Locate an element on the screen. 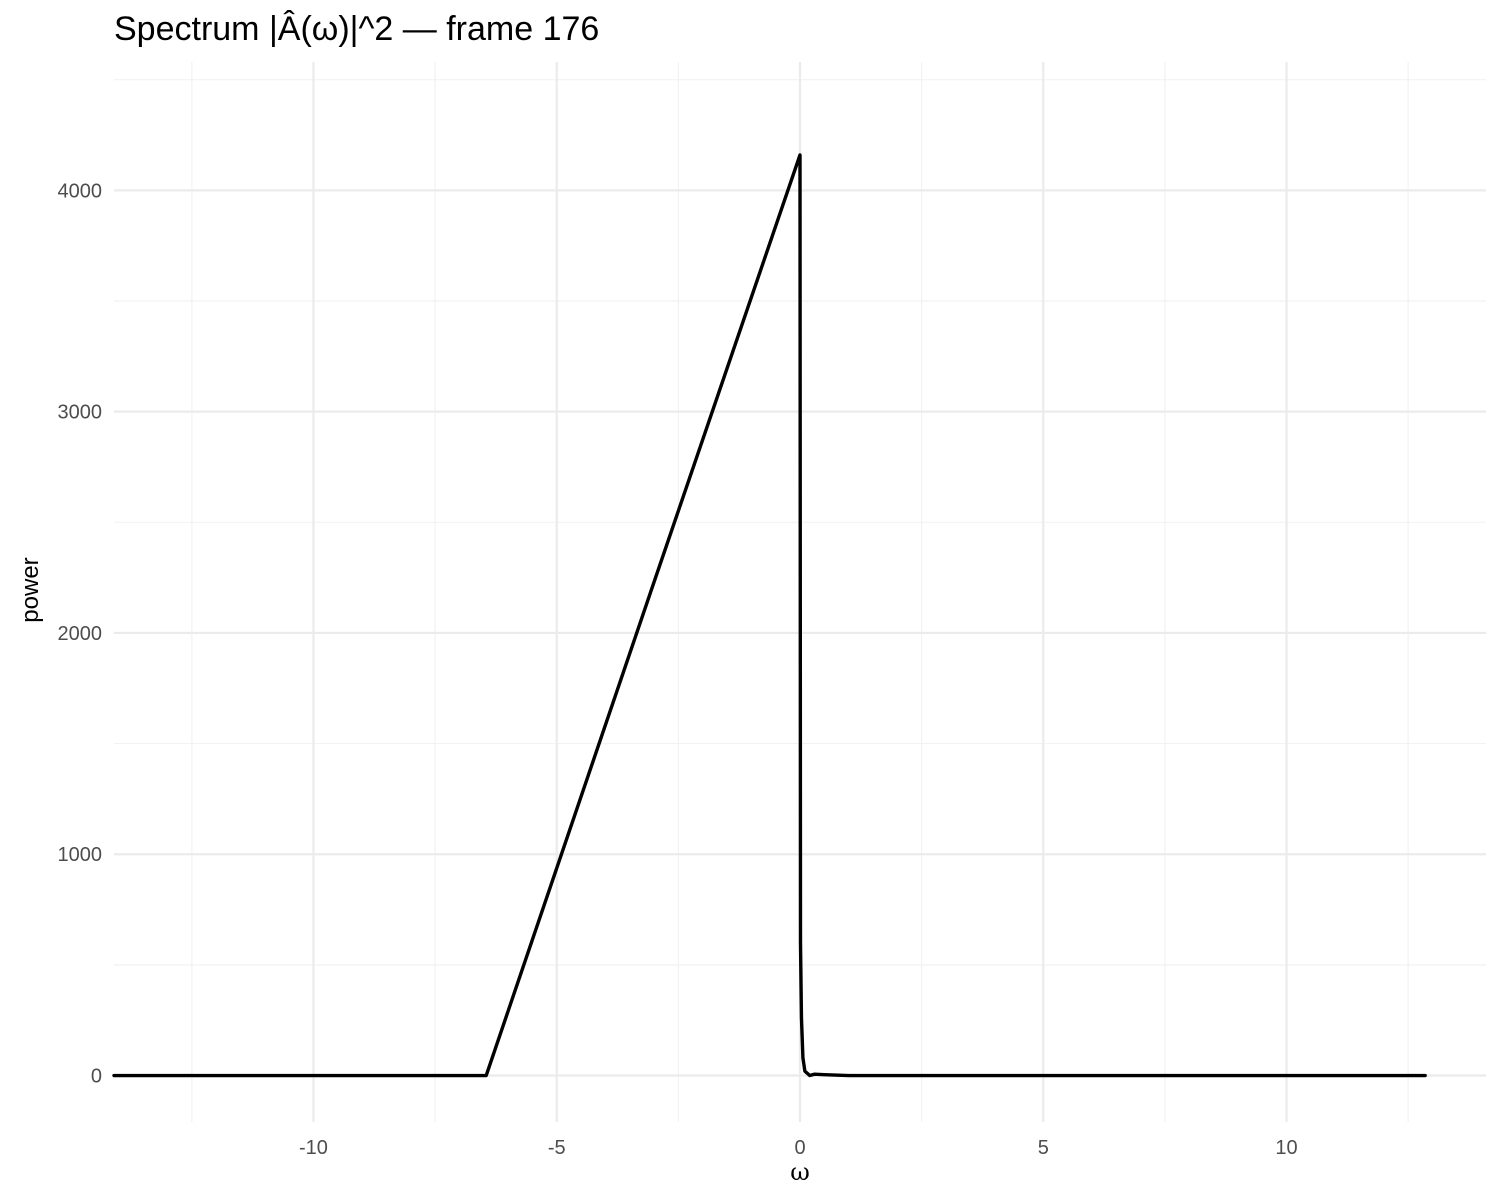  y-tick-label: 1000 is located at coordinates (80, 855).